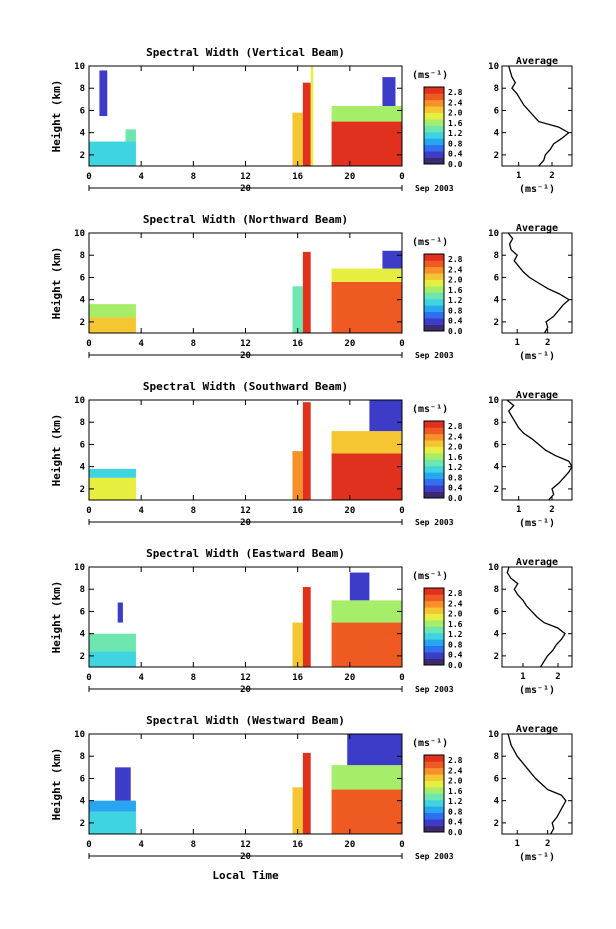 The width and height of the screenshot is (616, 929). I want to click on x-tick-label: 8, so click(193, 678).